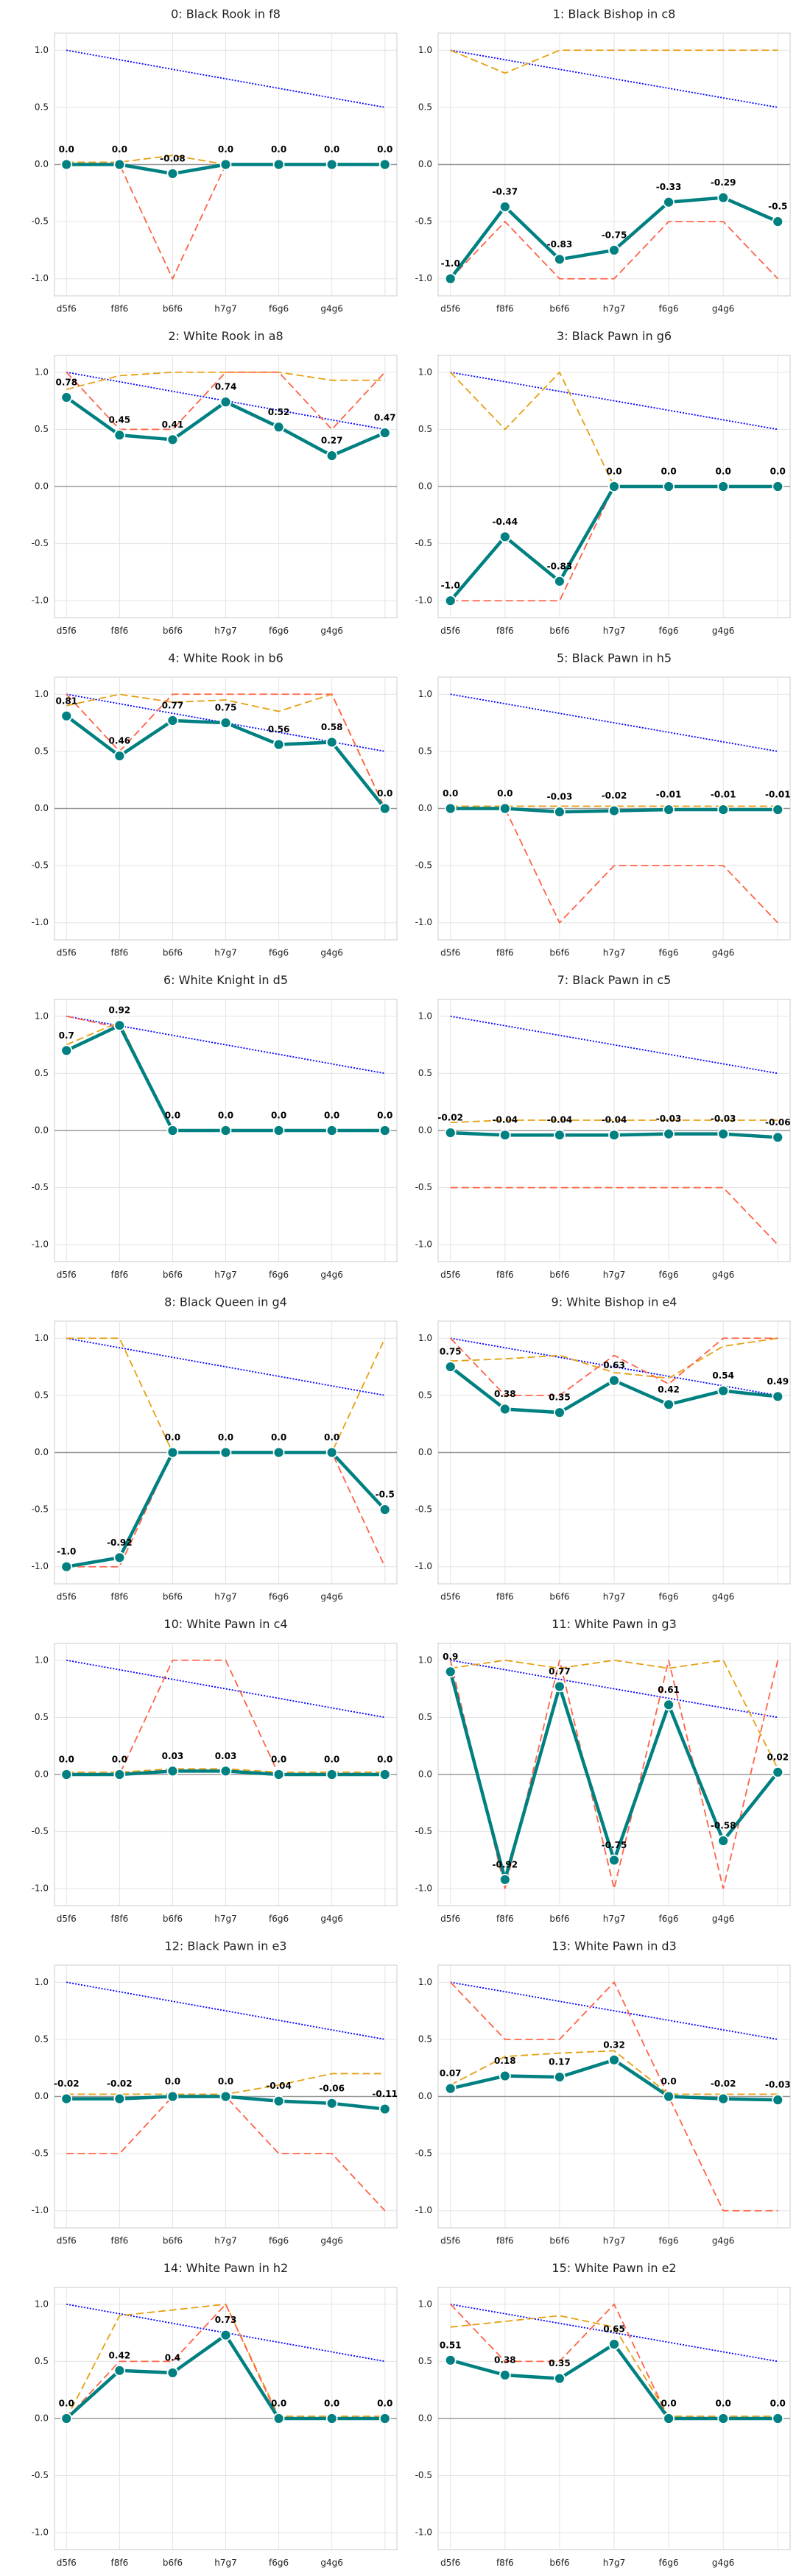 Image resolution: width=810 pixels, height=2576 pixels. Describe the element at coordinates (385, 2094) in the screenshot. I see `value-label: -0.11` at that location.